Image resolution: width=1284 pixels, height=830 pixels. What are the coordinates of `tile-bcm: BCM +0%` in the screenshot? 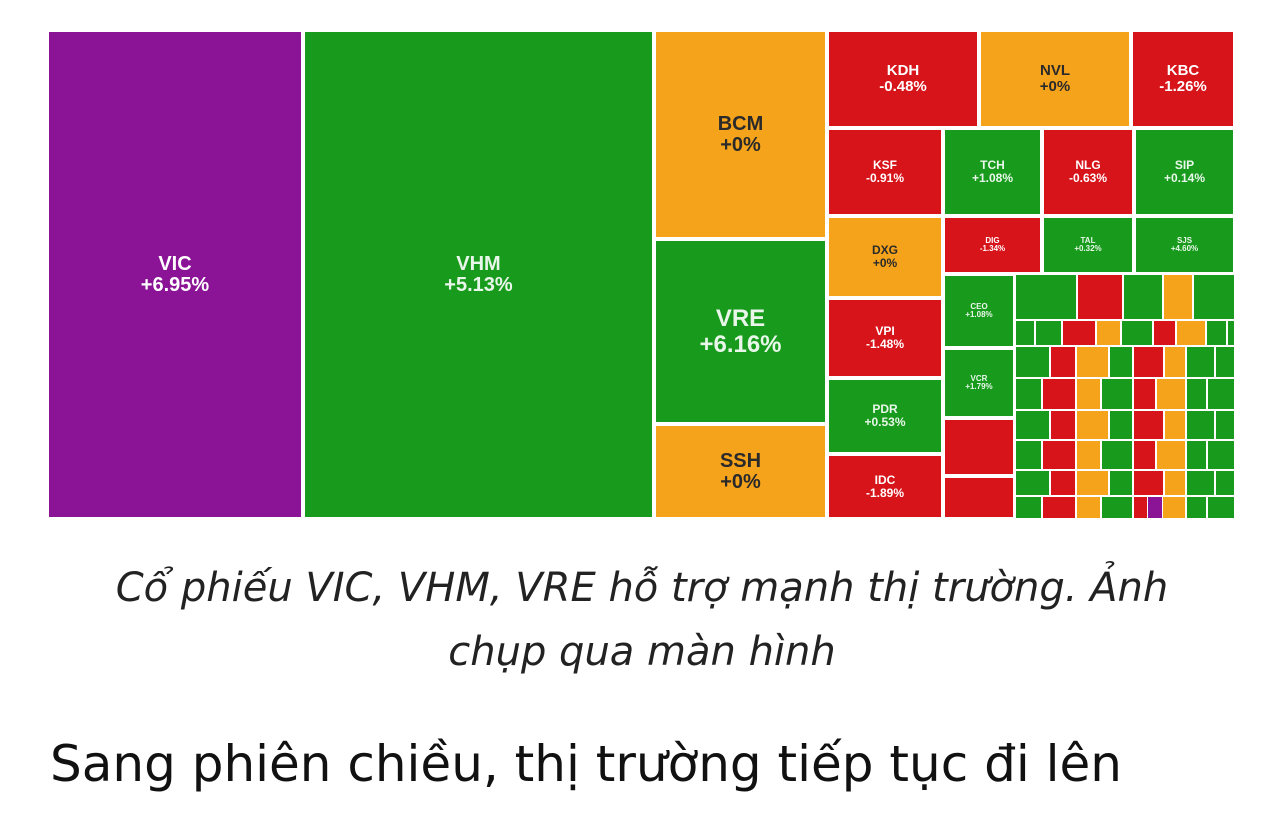 It's located at (740, 134).